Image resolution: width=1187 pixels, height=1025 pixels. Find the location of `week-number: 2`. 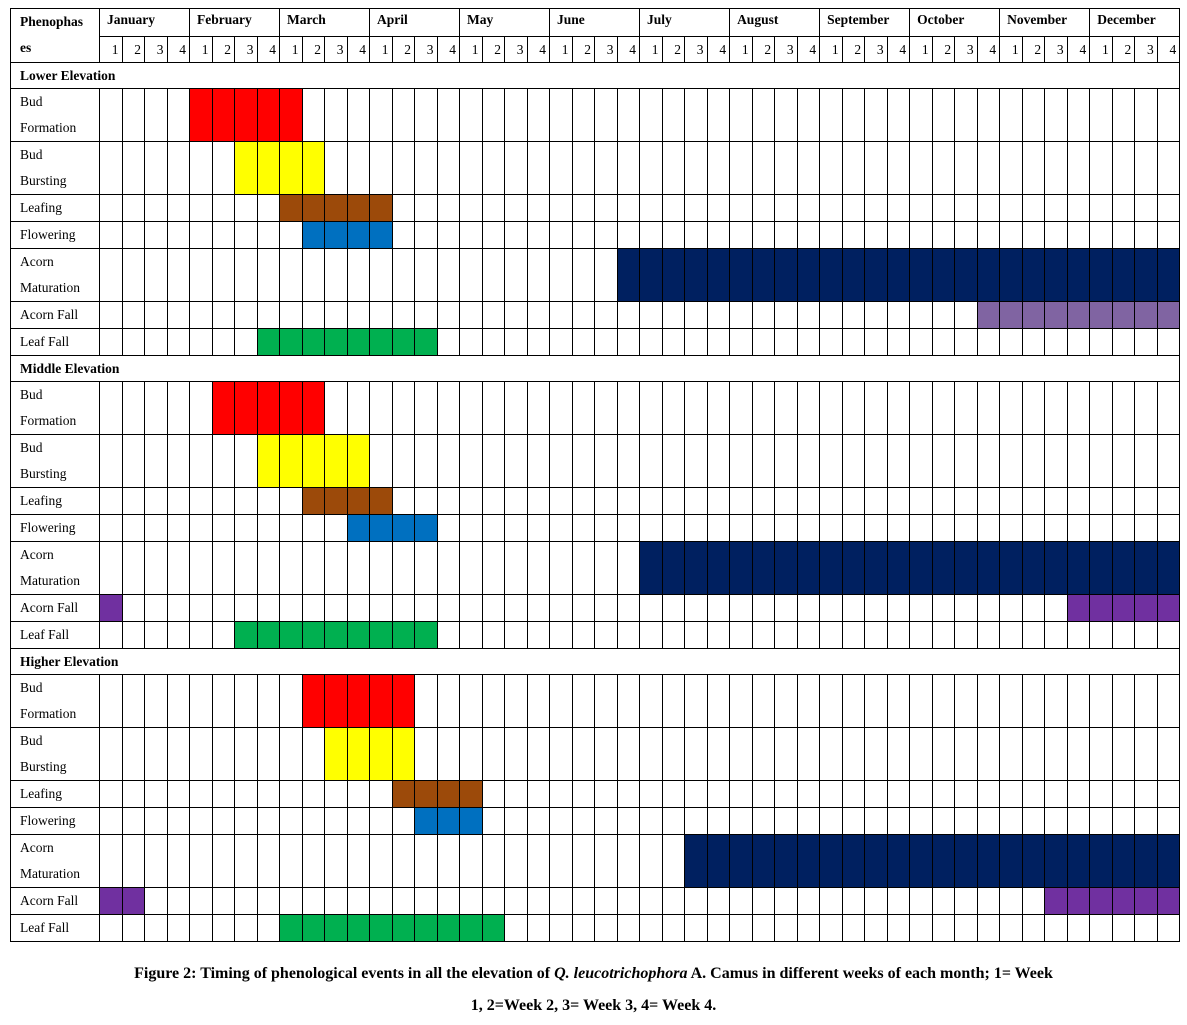

week-number: 2 is located at coordinates (1123, 49).